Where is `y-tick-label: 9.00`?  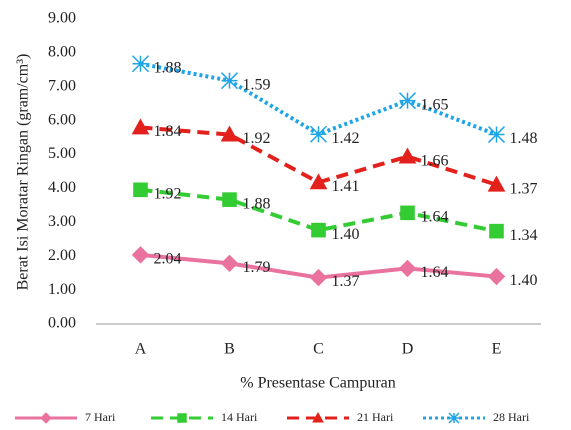 y-tick-label: 9.00 is located at coordinates (62, 18).